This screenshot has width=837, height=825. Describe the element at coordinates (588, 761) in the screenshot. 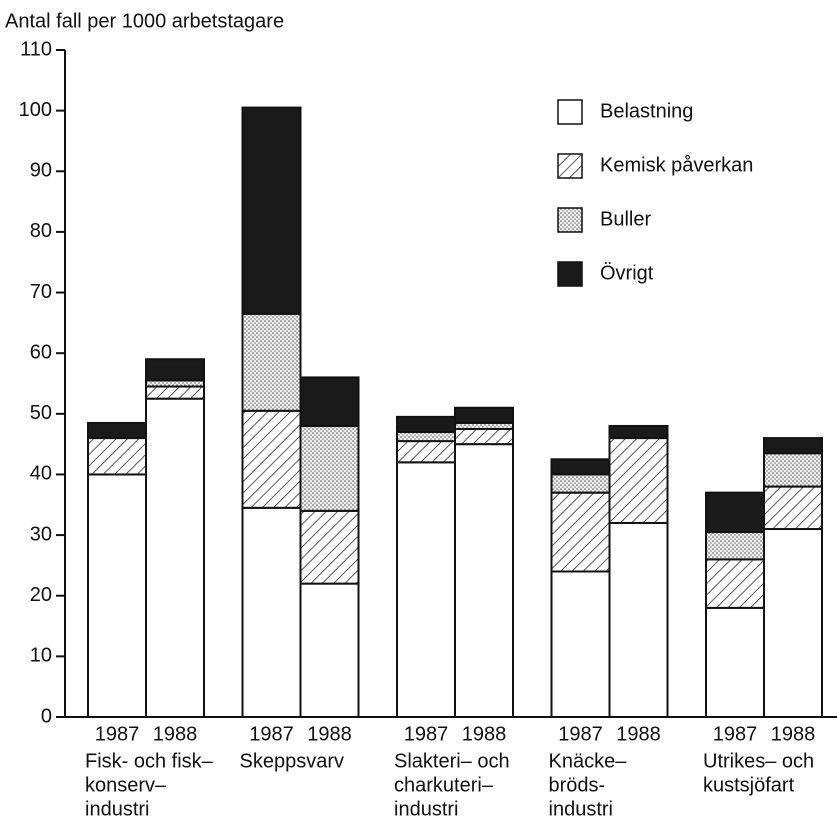

I see `group-label: Knäcke–` at that location.